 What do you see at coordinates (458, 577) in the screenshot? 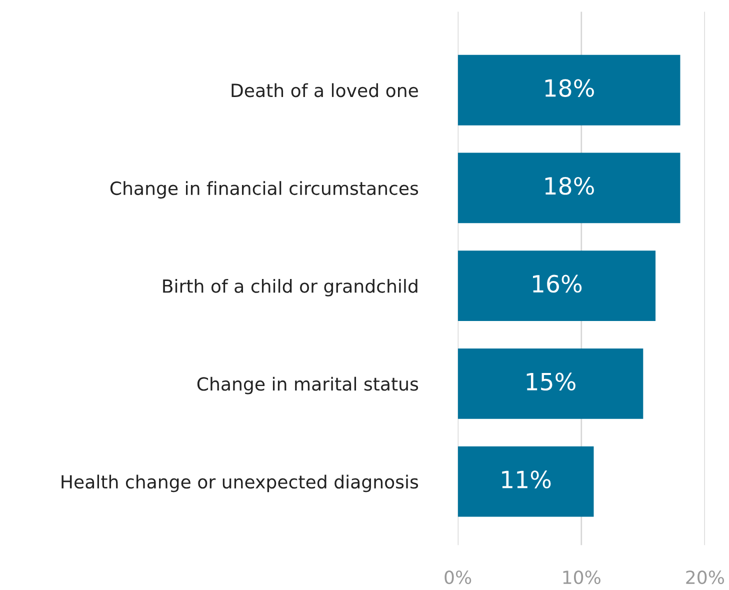
I see `x-tick-label: 0%` at bounding box center [458, 577].